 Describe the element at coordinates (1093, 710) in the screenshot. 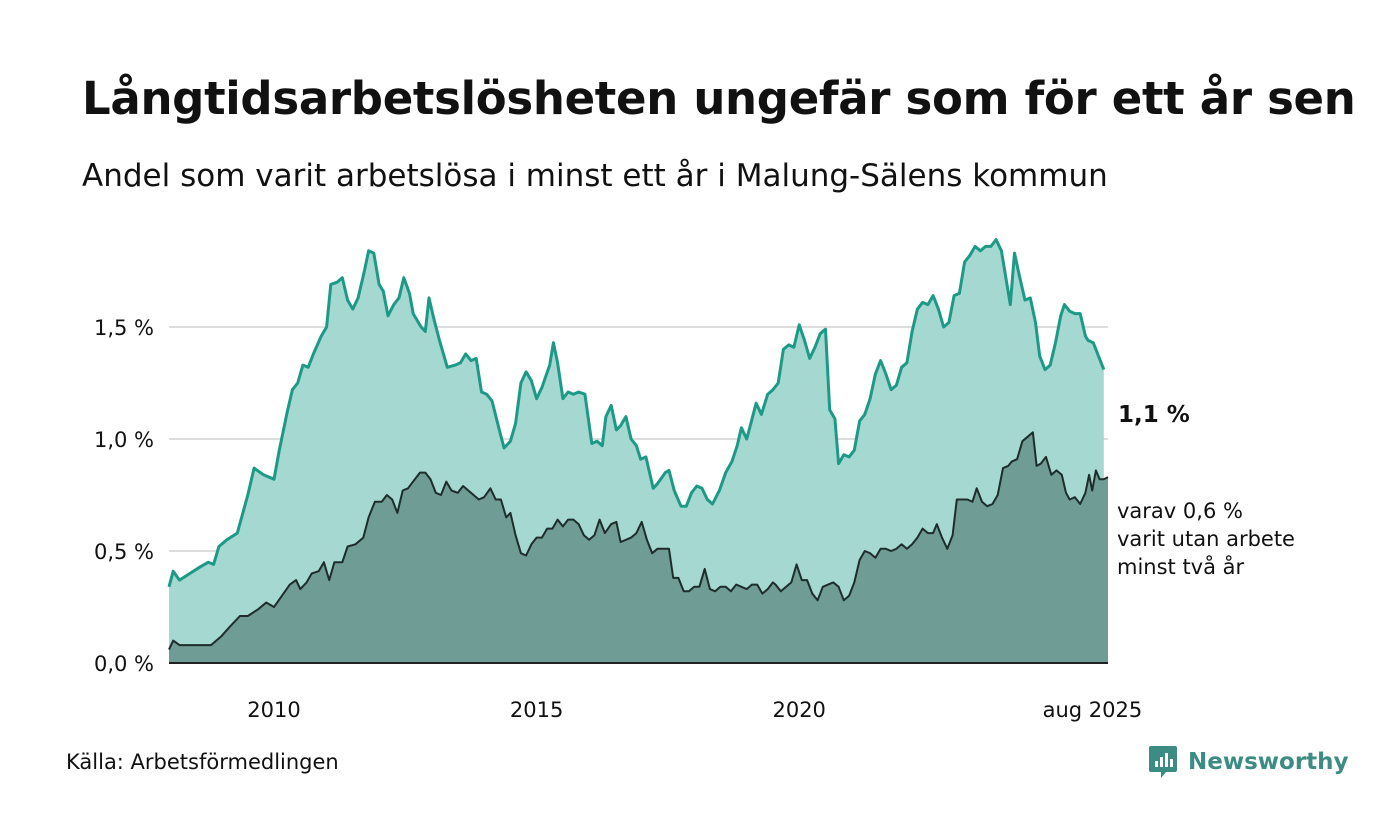

I see `x-tick-label: aug 2025` at that location.